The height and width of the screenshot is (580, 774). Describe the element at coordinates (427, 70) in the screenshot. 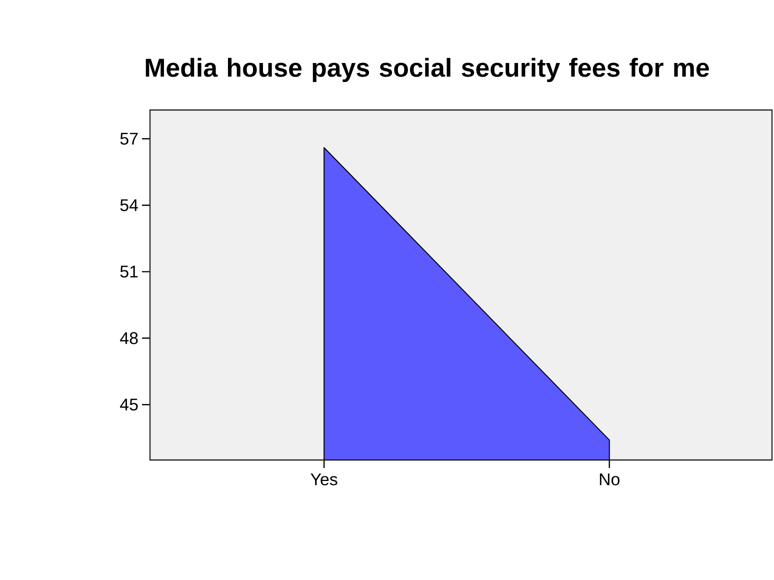

I see `chart-title: Media house pays social security fees for me` at that location.